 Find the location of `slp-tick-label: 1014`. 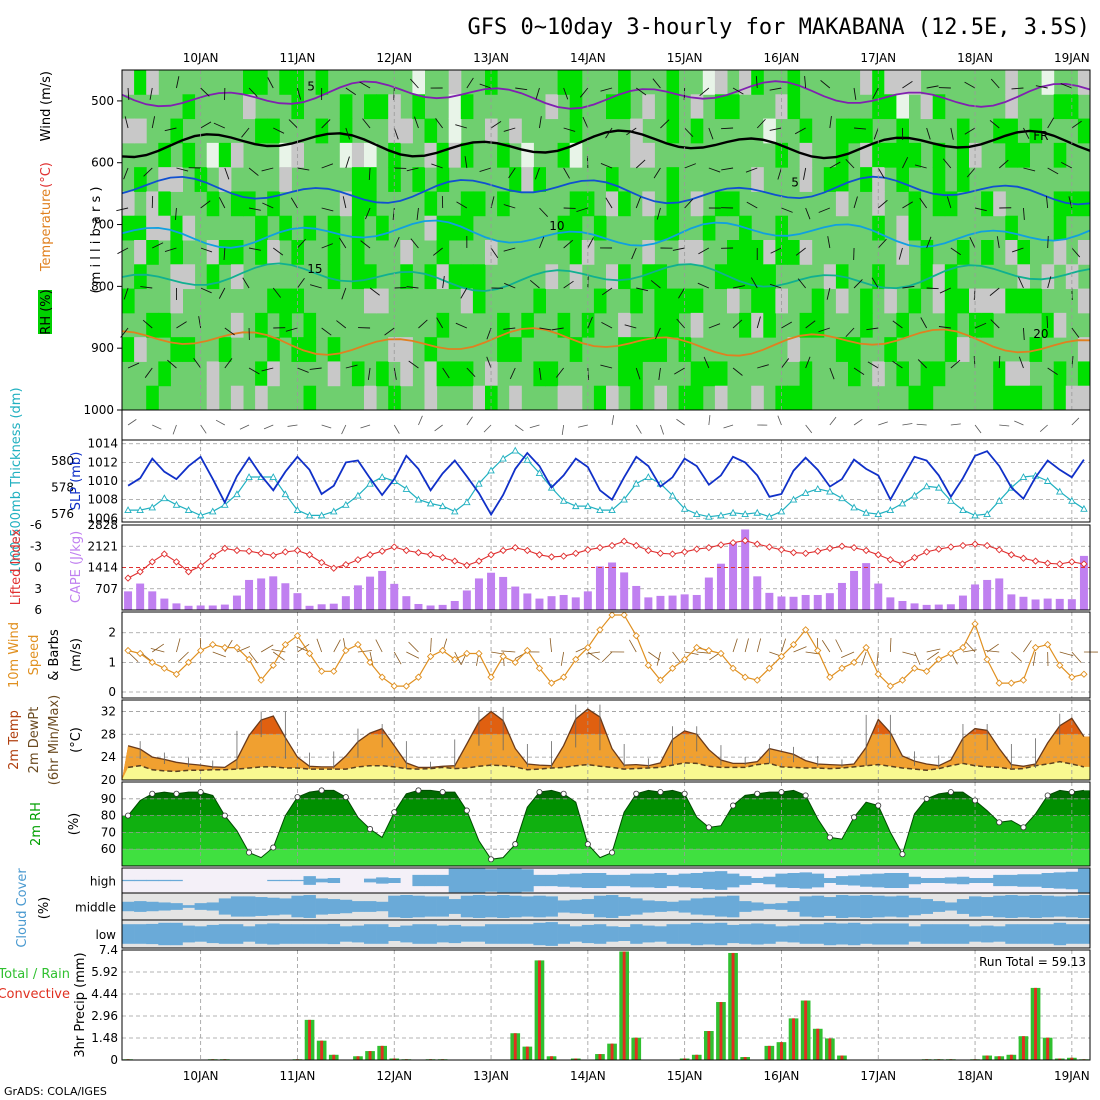

slp-tick-label: 1014 is located at coordinates (102, 444).